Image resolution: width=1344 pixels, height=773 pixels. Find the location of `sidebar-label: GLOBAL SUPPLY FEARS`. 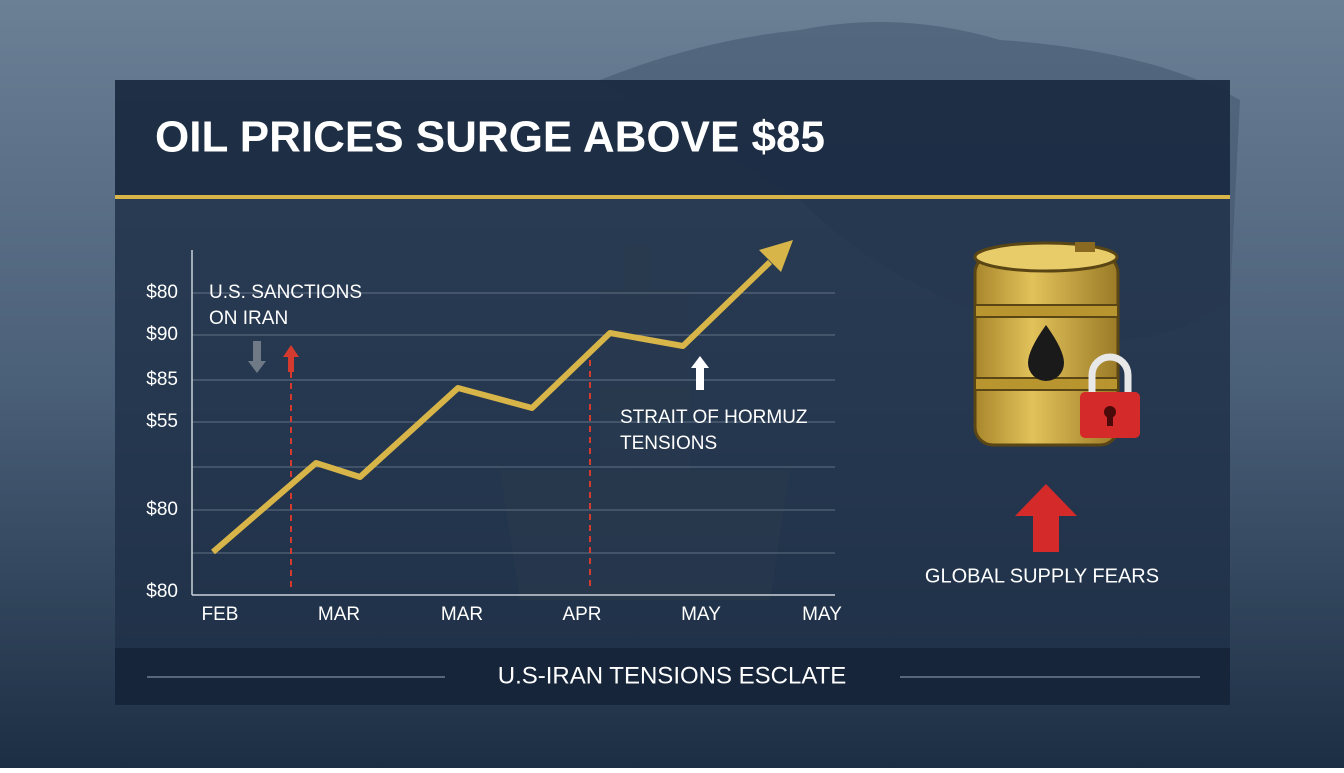

sidebar-label: GLOBAL SUPPLY FEARS is located at coordinates (1042, 576).